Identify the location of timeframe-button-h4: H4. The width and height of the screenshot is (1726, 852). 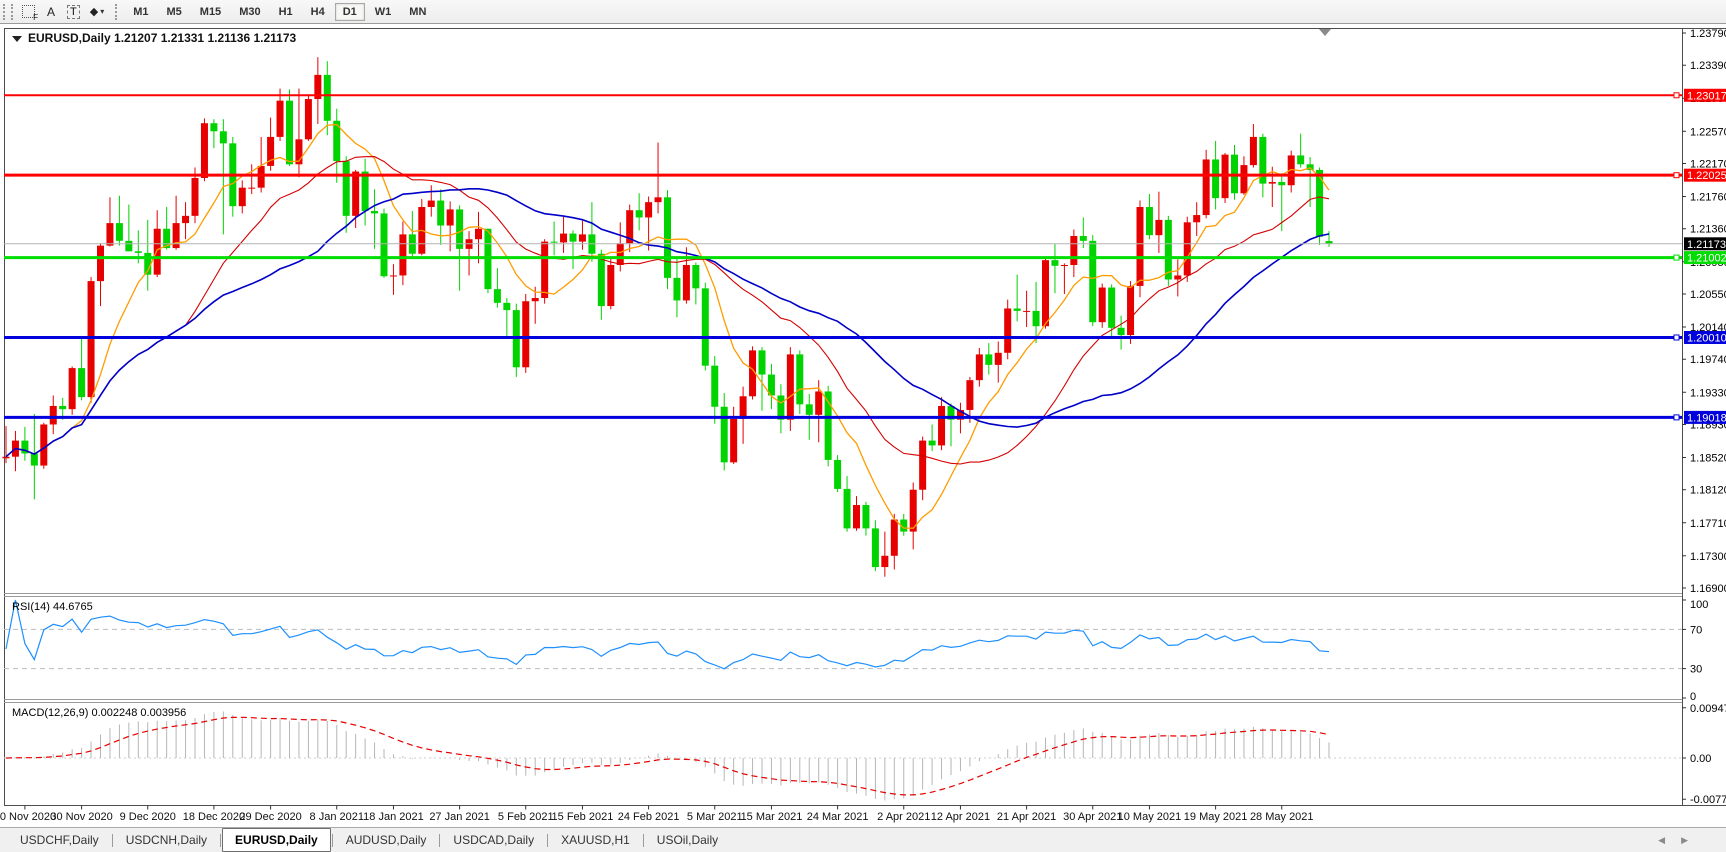
(318, 12).